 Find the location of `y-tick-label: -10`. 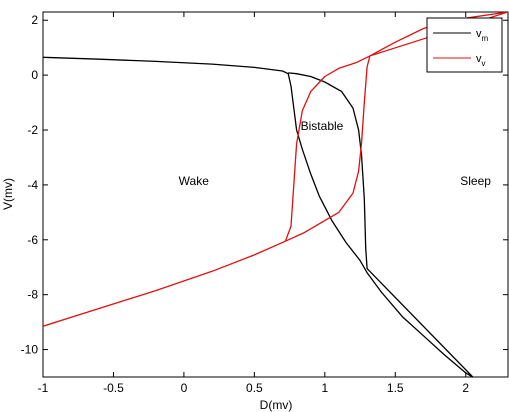

y-tick-label: -10 is located at coordinates (30, 350).